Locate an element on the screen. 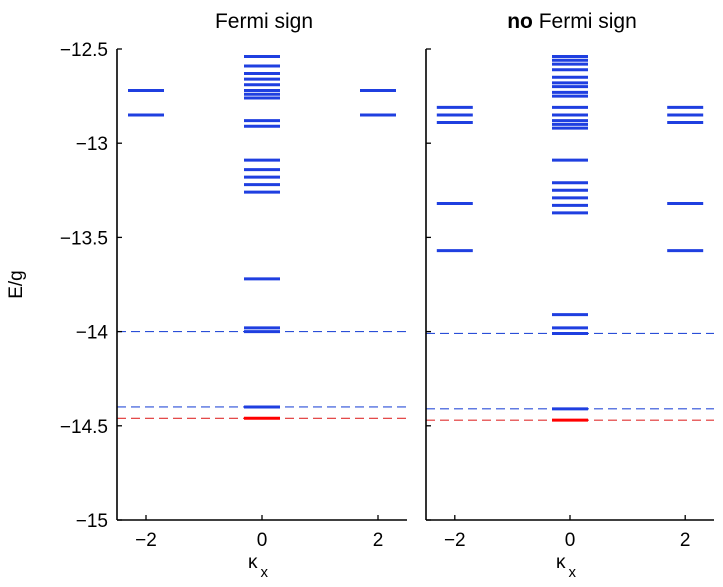 Image resolution: width=723 pixels, height=587 pixels. y-tick-label: −13.5 is located at coordinates (84, 238).